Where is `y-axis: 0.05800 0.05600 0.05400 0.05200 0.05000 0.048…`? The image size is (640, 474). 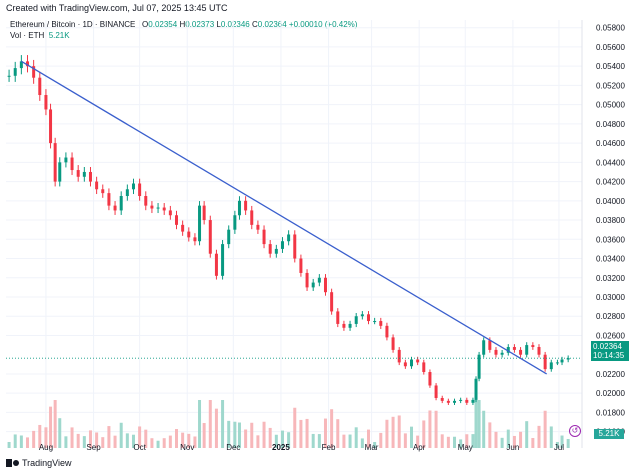 y-axis: 0.05800 0.05600 0.05400 0.05200 0.05000 0.048… is located at coordinates (610, 230).